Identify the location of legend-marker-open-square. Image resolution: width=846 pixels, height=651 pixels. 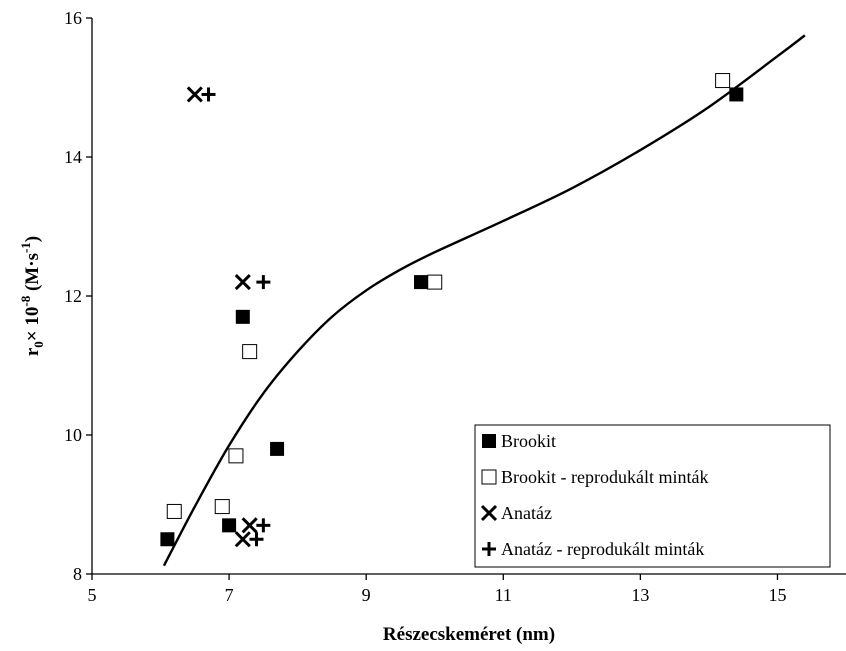
(489, 477).